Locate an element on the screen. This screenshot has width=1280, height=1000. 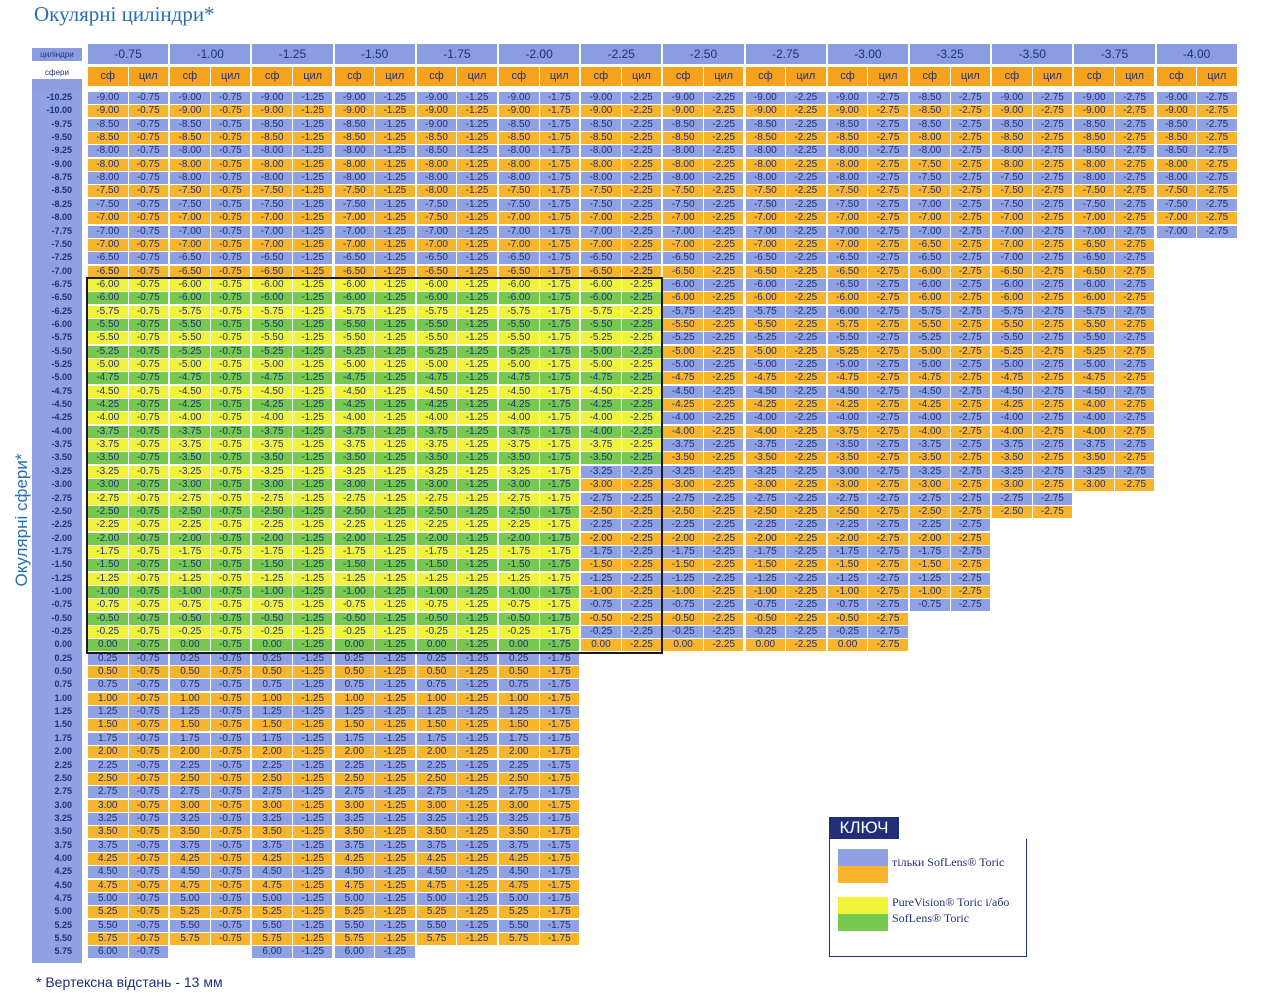
cell-sphere: -7.00 is located at coordinates (1176, 218).